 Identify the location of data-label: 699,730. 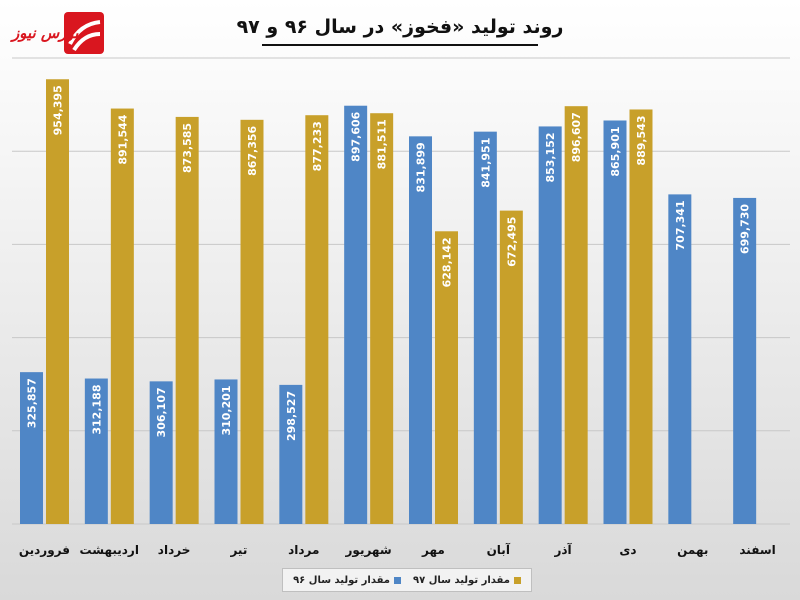
(745, 229).